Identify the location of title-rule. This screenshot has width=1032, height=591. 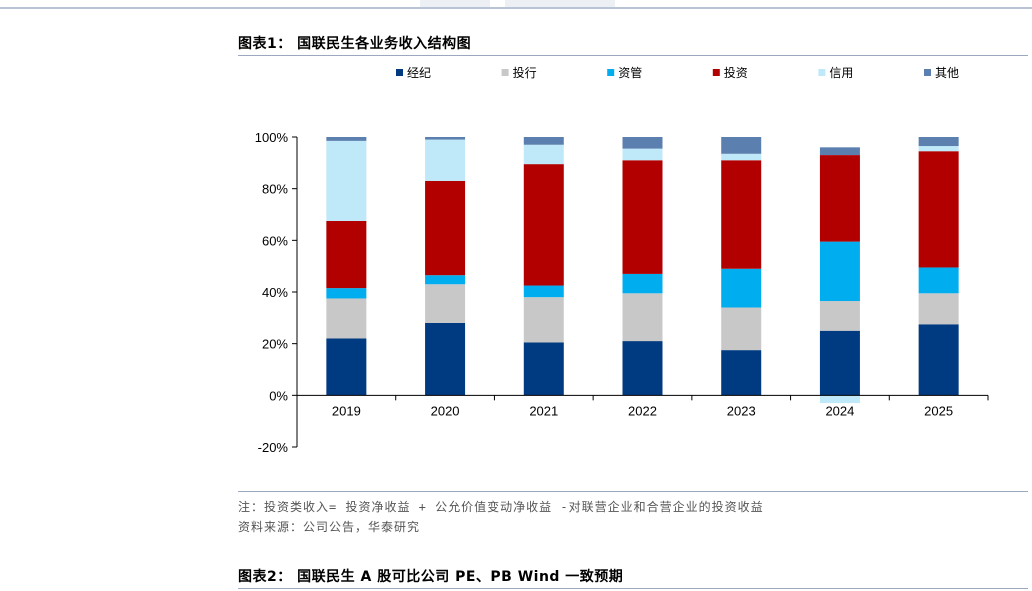
(633, 55).